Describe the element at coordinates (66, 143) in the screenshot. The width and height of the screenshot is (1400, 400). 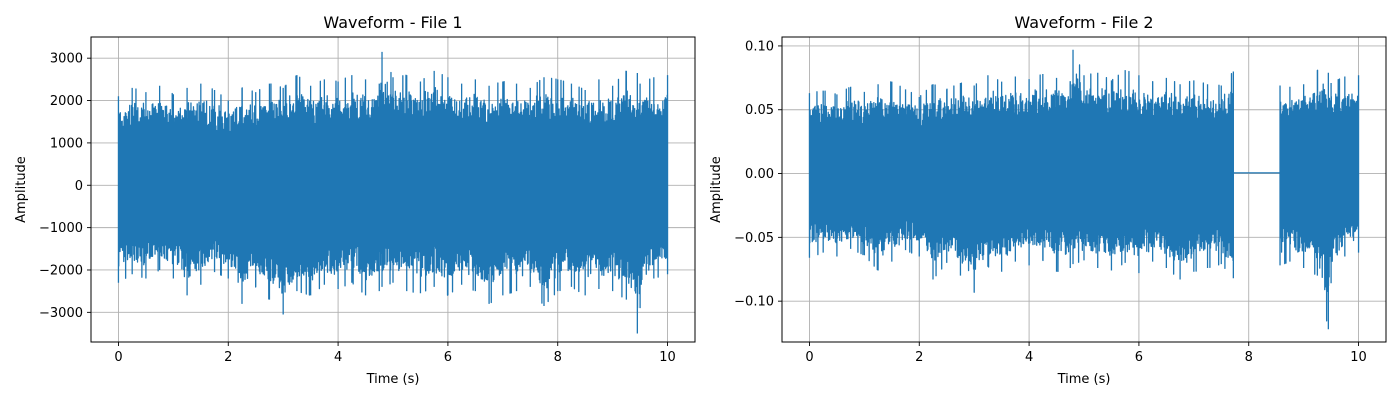
I see `y-tick-label: 1000` at that location.